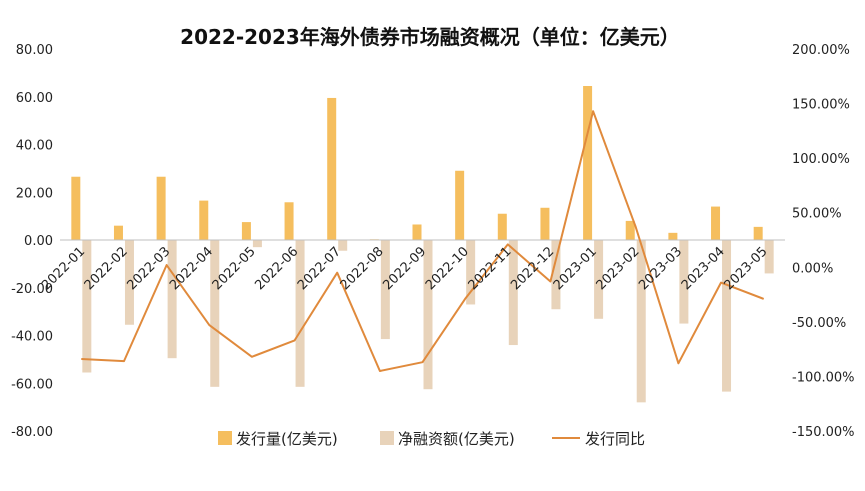 Image resolution: width=865 pixels, height=491 pixels. What do you see at coordinates (615, 439) in the screenshot?
I see `legend-label-yoy: 发行同比` at bounding box center [615, 439].